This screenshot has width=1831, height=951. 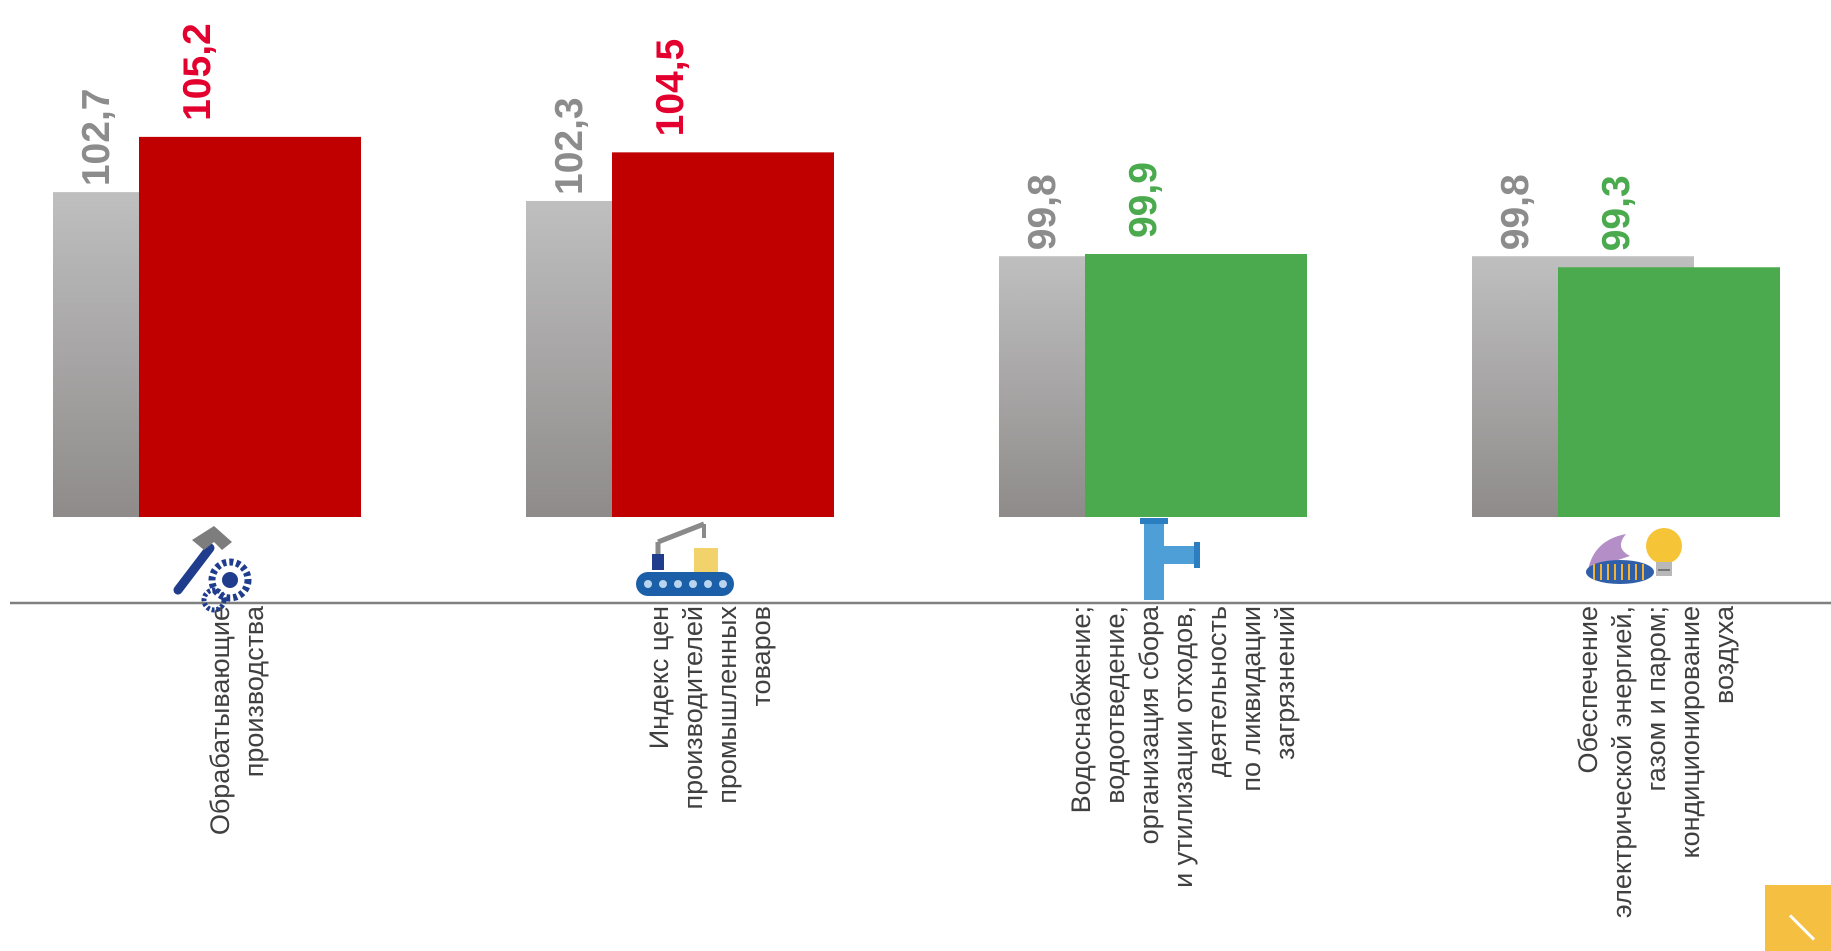 What do you see at coordinates (659, 677) in the screenshot?
I see `category-label-line: Индекс цен` at bounding box center [659, 677].